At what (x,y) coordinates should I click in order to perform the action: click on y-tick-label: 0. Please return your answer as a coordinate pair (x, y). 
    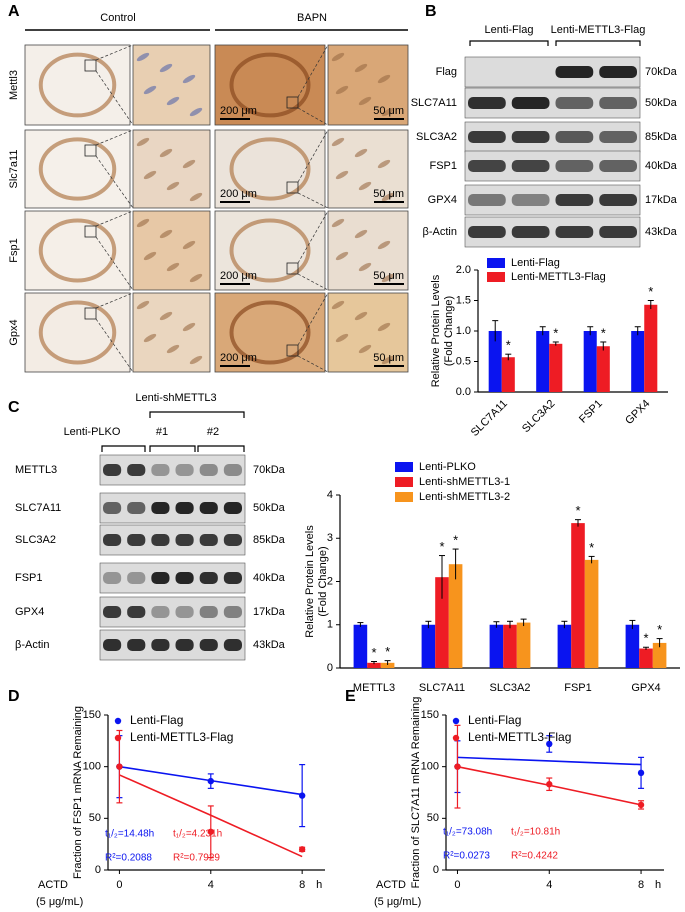
    Looking at the image, I should click on (436, 870).